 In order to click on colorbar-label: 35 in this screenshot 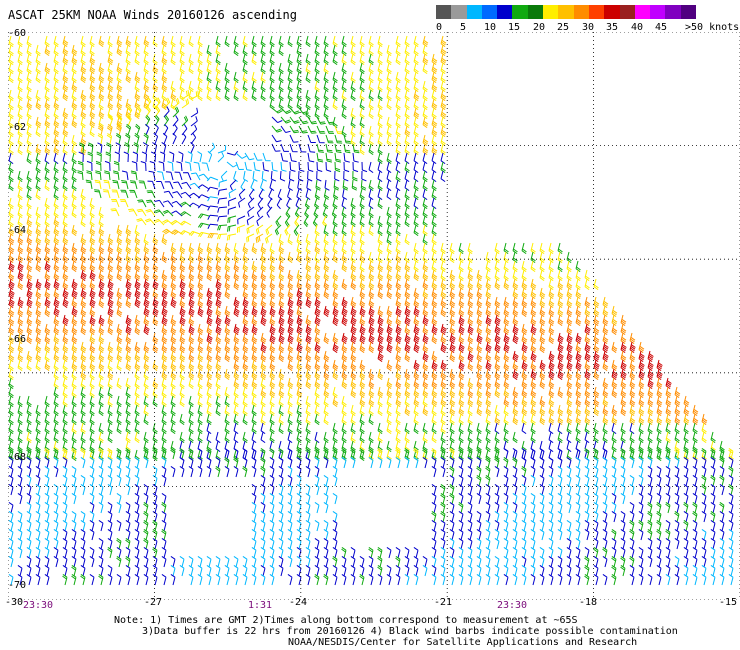, I will do `click(612, 27)`.